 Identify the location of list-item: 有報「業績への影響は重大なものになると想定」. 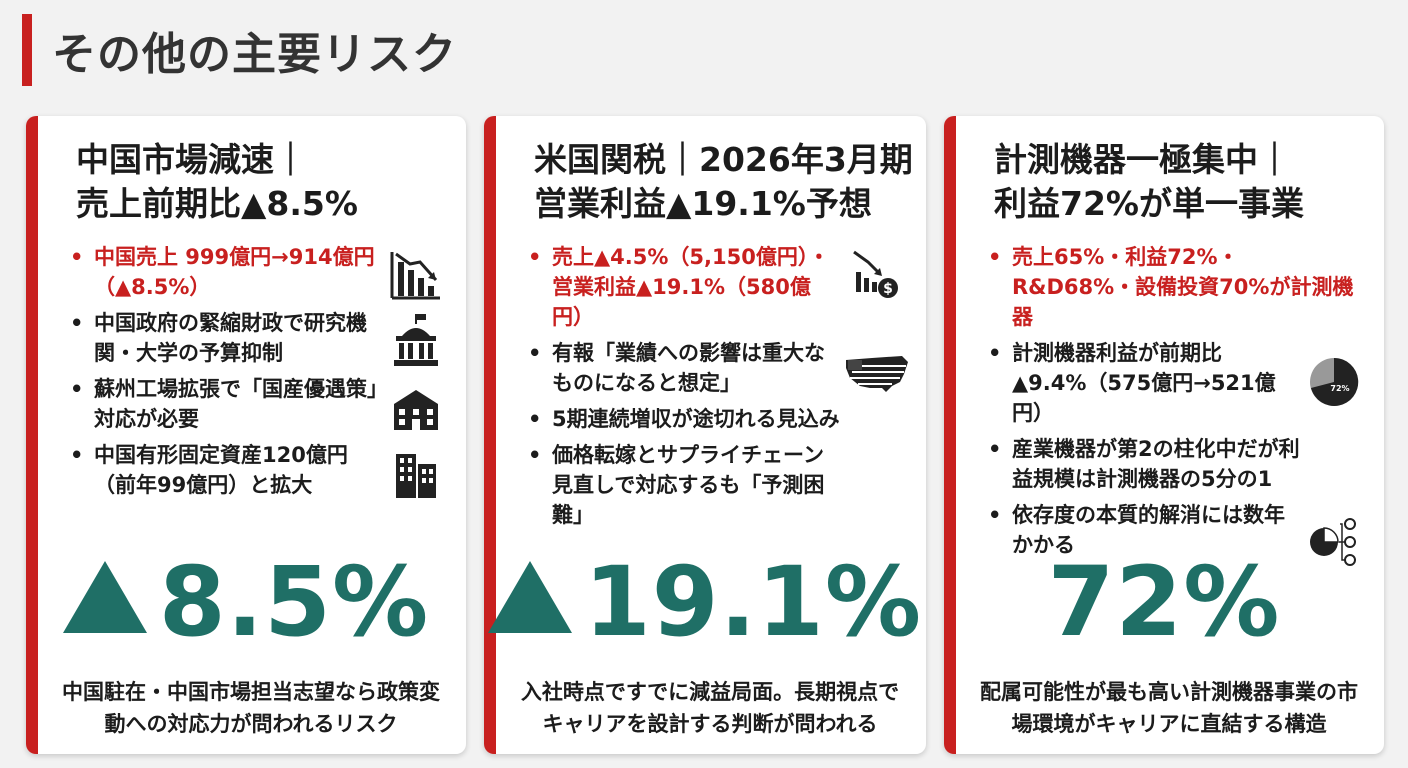
(717, 368).